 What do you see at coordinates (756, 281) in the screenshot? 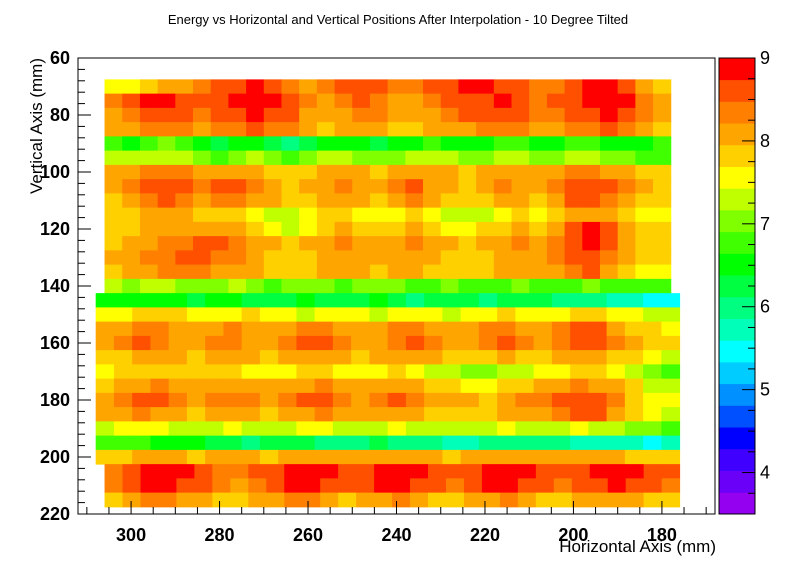
I see `color-bar-ticks: 4 5 6 7 8 9` at bounding box center [756, 281].